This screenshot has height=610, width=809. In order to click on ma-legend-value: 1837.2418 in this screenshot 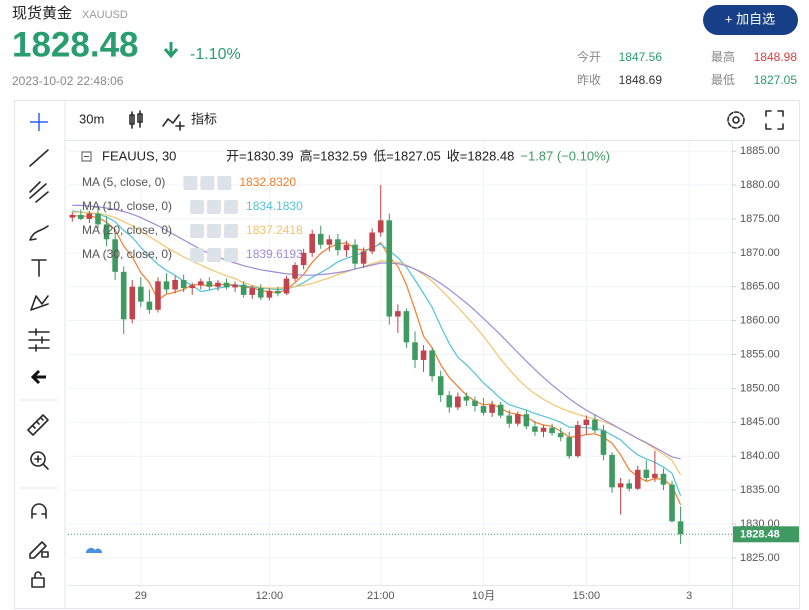, I will do `click(274, 230)`.